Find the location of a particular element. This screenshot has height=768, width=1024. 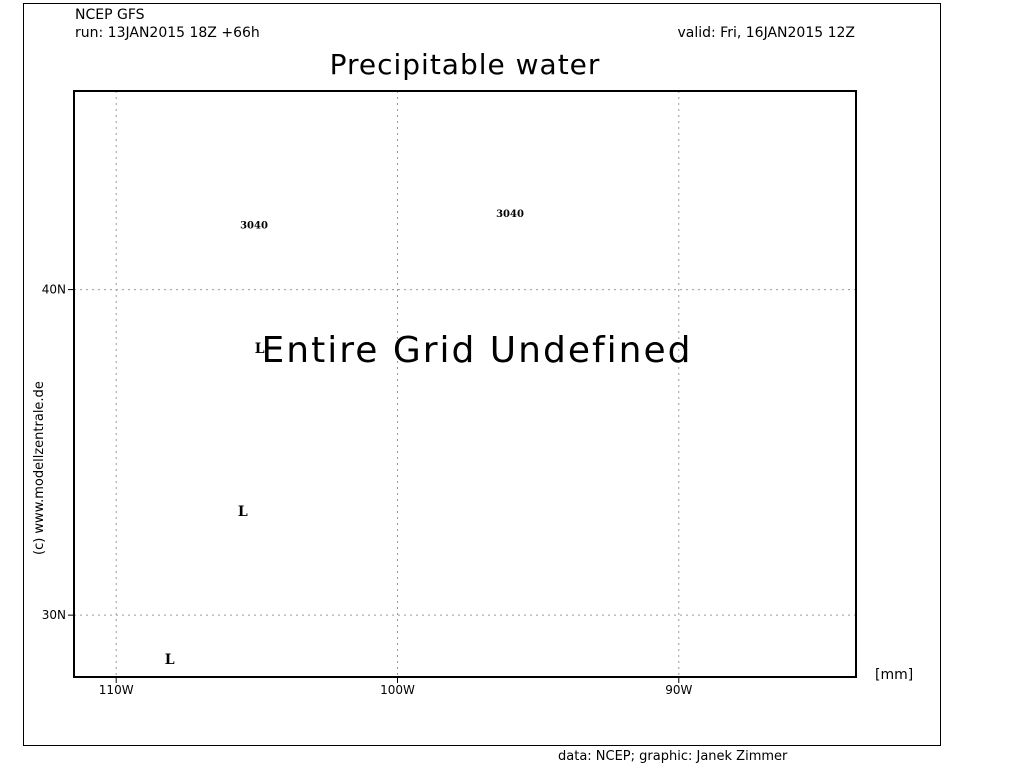

valid-label: valid: Fri, 16JAN2015 12Z is located at coordinates (766, 33).